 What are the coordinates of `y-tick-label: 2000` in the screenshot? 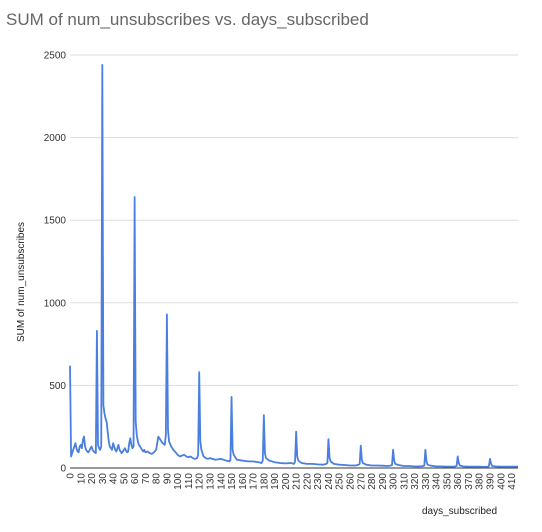 It's located at (55, 138).